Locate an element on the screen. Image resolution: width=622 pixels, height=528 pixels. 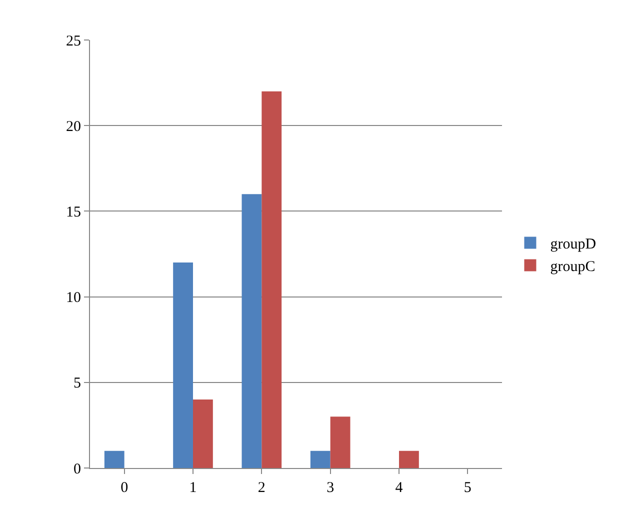
x-tick-label: 4 is located at coordinates (399, 488).